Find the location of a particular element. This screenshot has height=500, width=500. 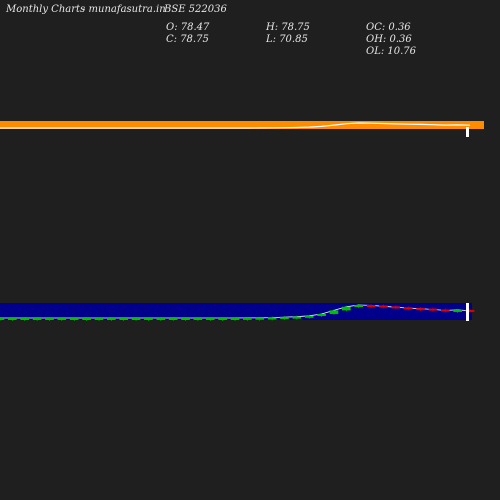

symbol-label: BSE 522036 is located at coordinates (195, 9).